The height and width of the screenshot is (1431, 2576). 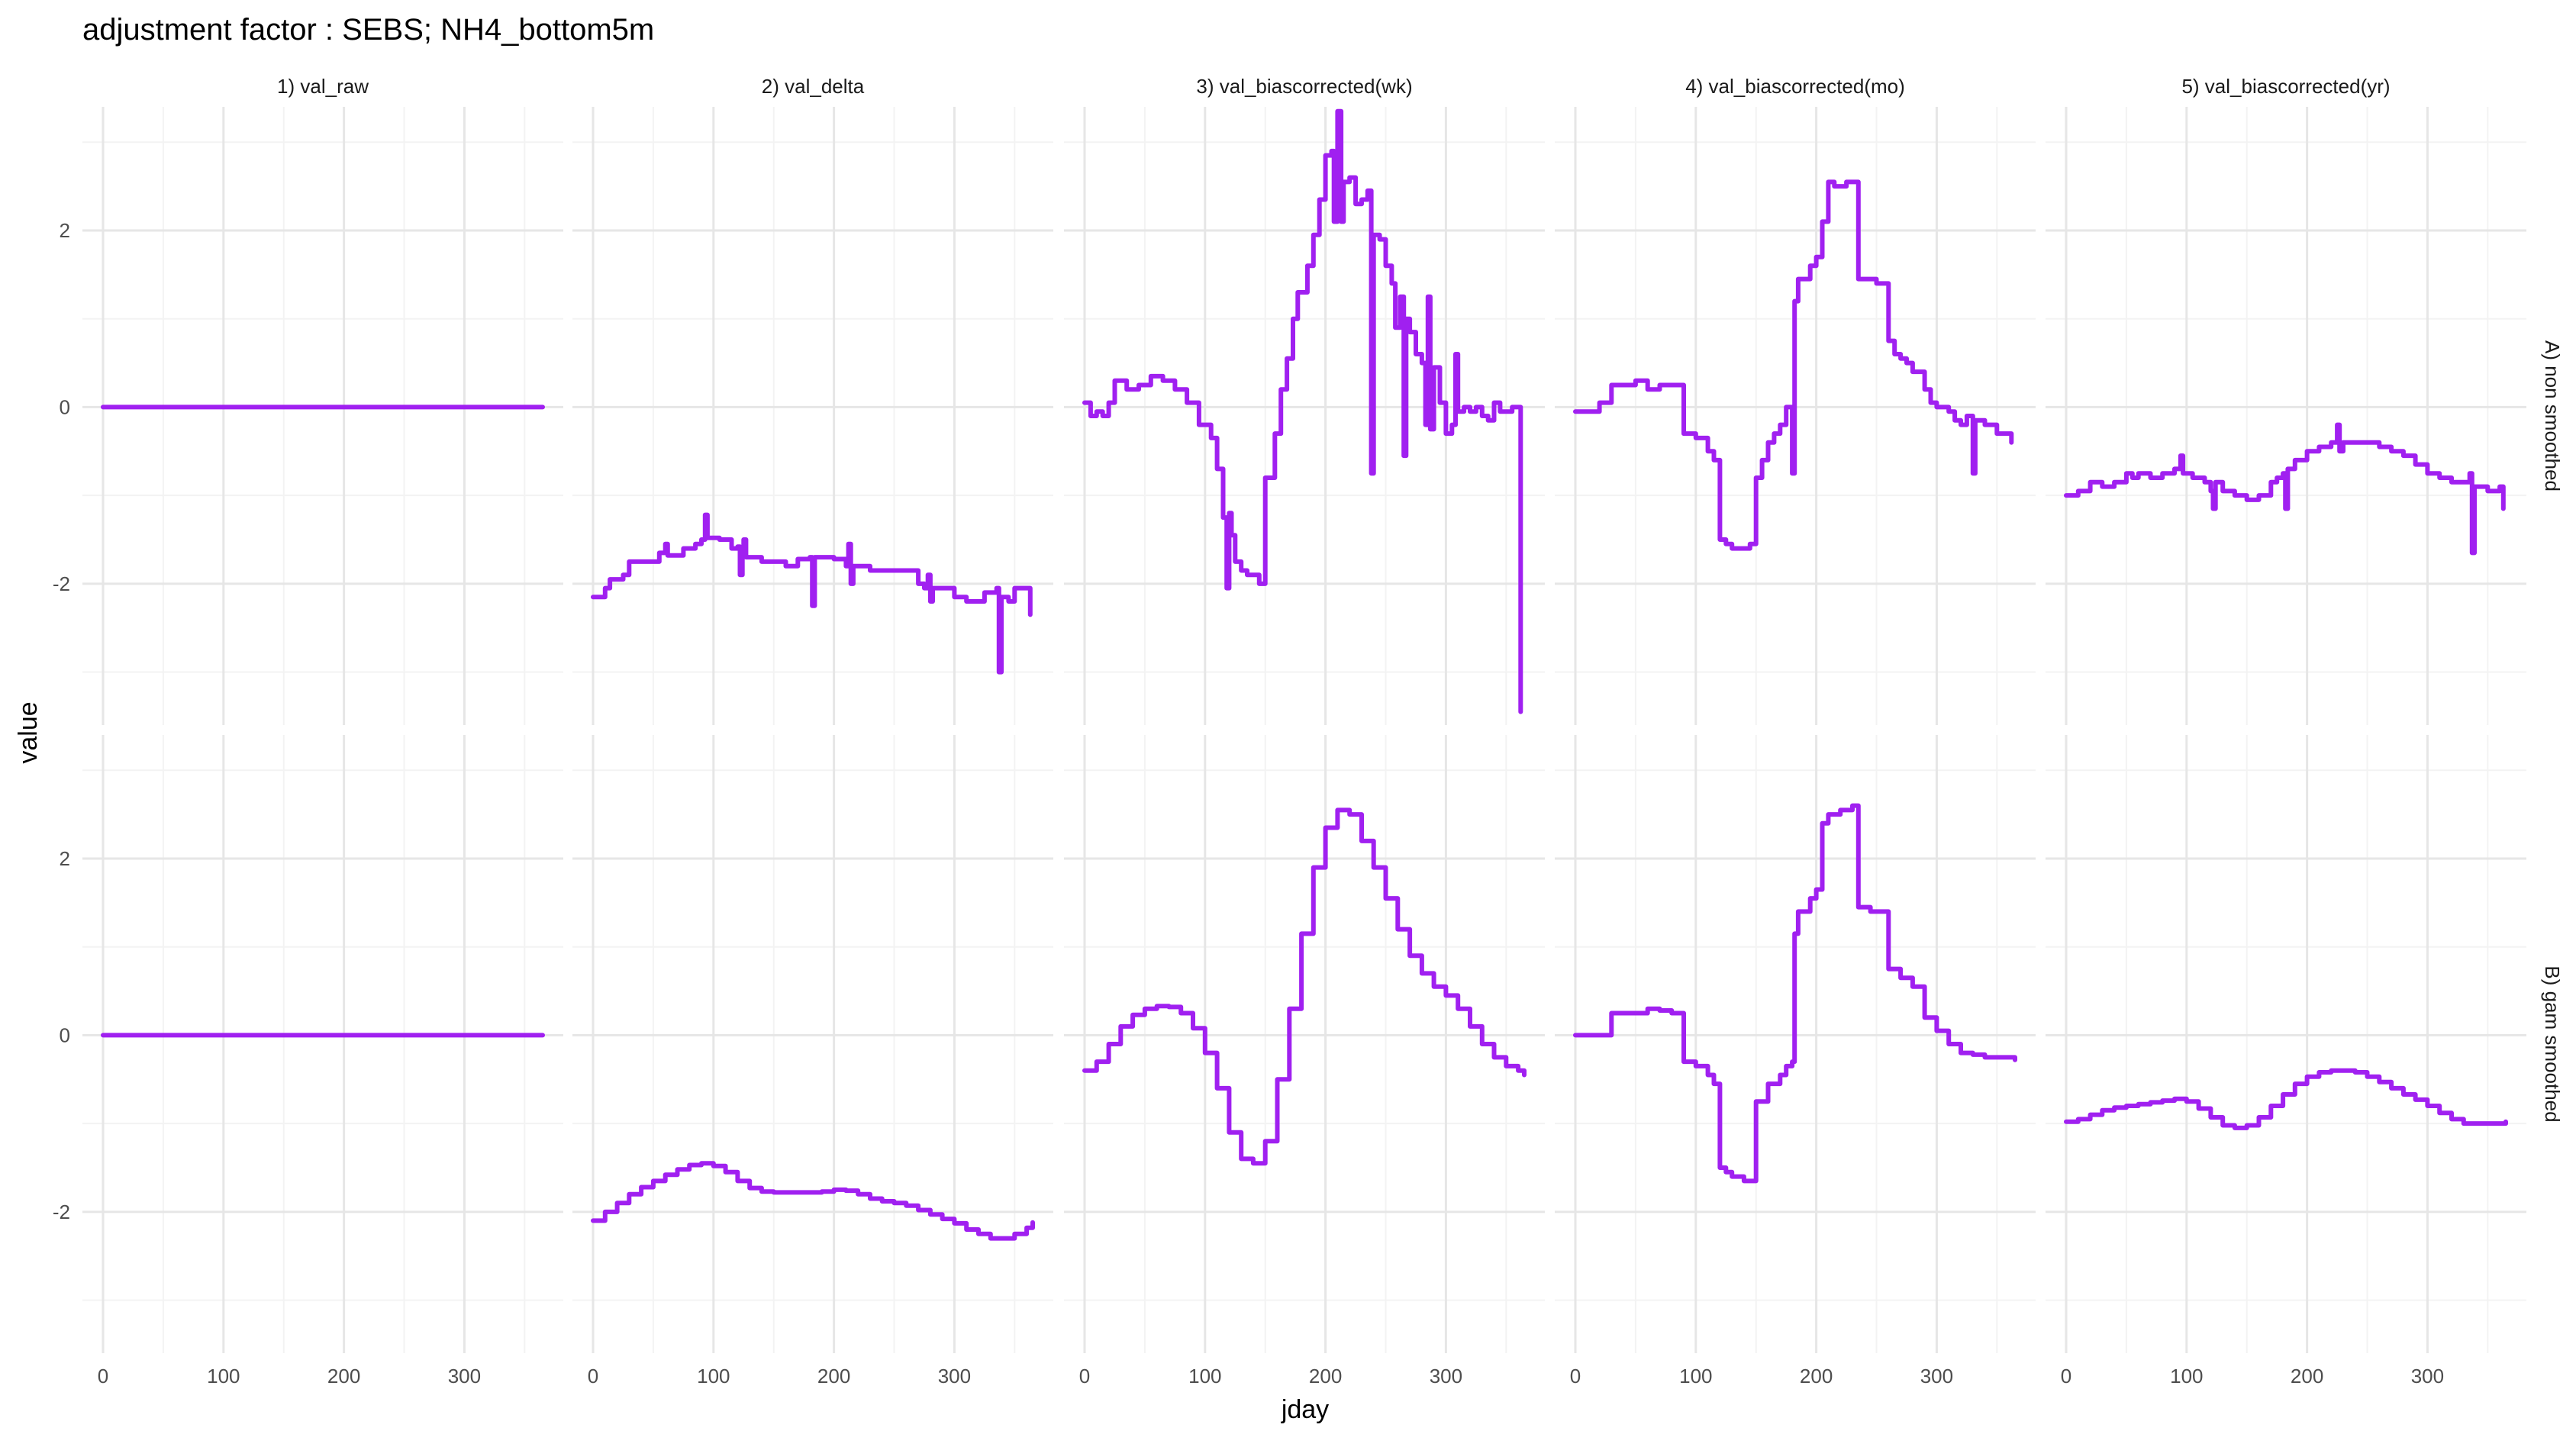 What do you see at coordinates (2552, 416) in the screenshot?
I see `row-strip-label: A) non smoothed` at bounding box center [2552, 416].